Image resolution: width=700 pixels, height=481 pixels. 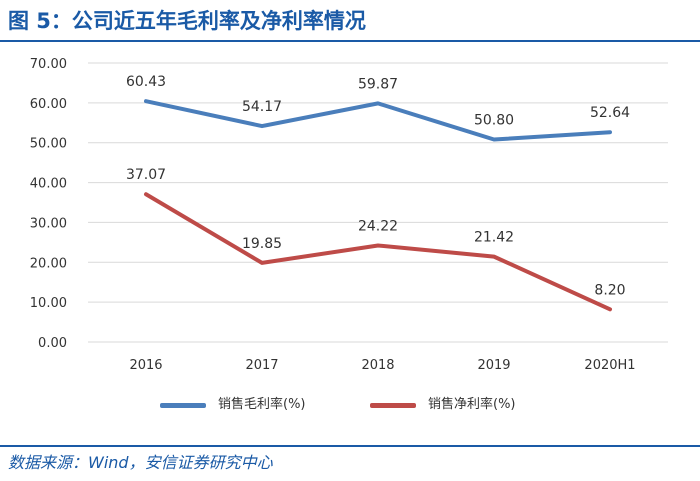 What do you see at coordinates (262, 404) in the screenshot?
I see `legend-label: 销售毛利率(%)` at bounding box center [262, 404].